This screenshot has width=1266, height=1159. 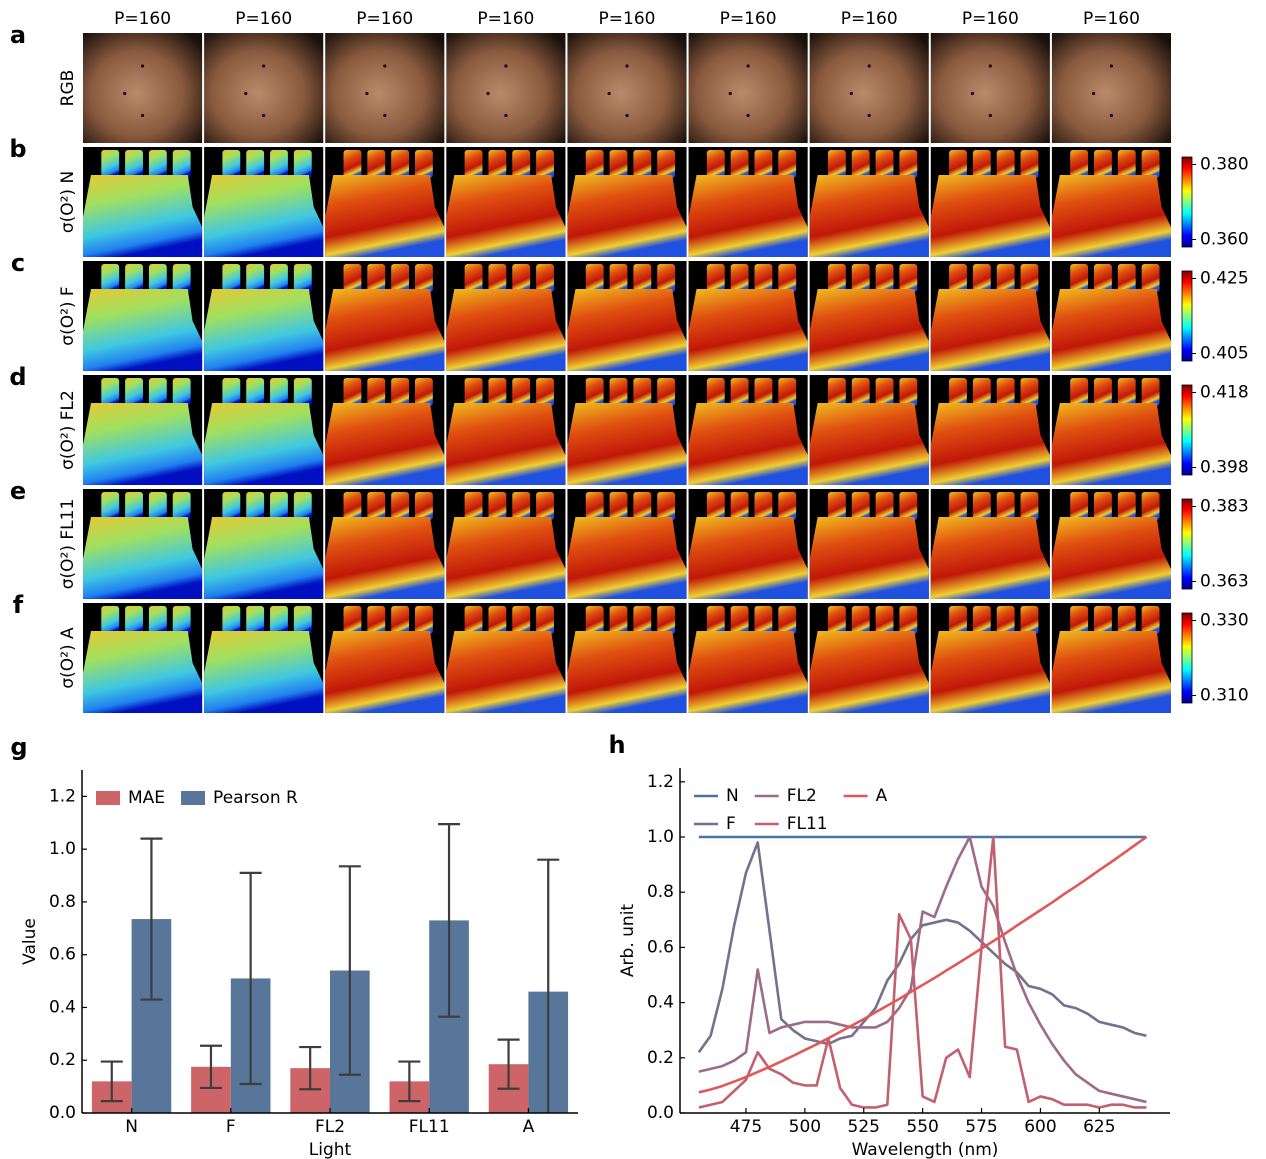 What do you see at coordinates (62, 849) in the screenshot?
I see `y-tick-label: 1.0` at bounding box center [62, 849].